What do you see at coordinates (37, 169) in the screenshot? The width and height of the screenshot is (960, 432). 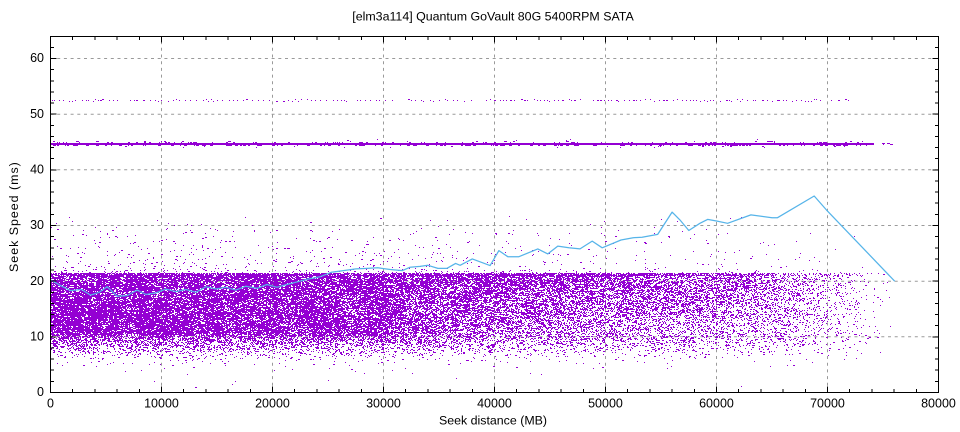 I see `svg-text: 40` at bounding box center [37, 169].